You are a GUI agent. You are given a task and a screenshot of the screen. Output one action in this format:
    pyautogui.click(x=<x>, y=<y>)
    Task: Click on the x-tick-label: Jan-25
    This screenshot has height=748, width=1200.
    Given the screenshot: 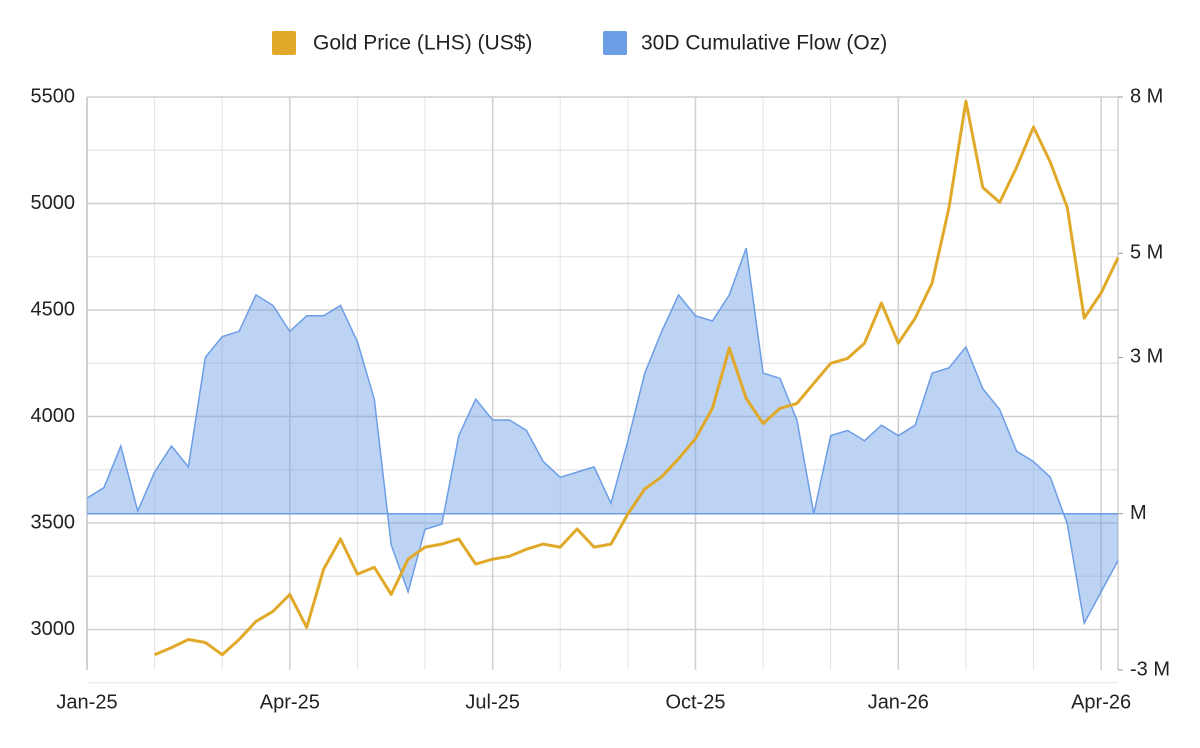 What is the action you would take?
    pyautogui.click(x=86, y=702)
    